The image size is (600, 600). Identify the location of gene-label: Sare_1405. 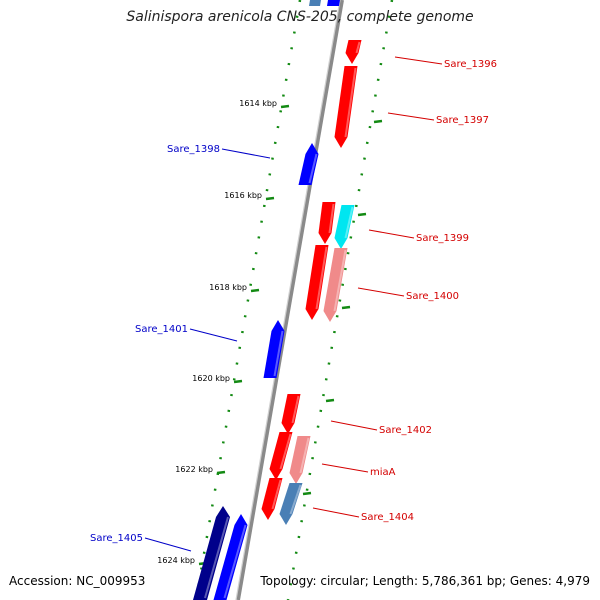
(116, 538).